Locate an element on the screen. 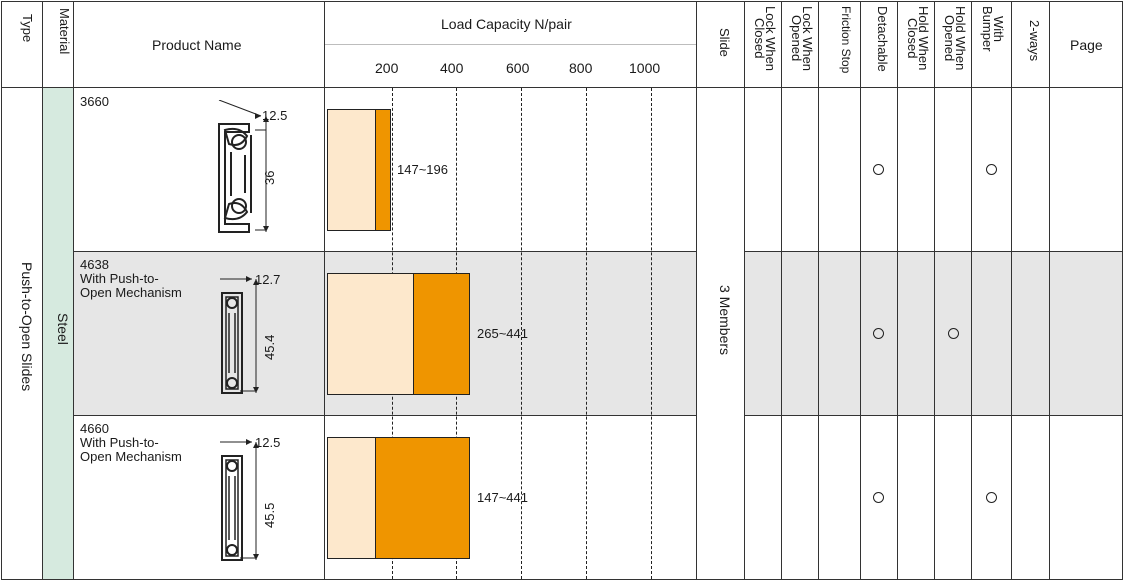  slide-column-bg is located at coordinates (720, 333).